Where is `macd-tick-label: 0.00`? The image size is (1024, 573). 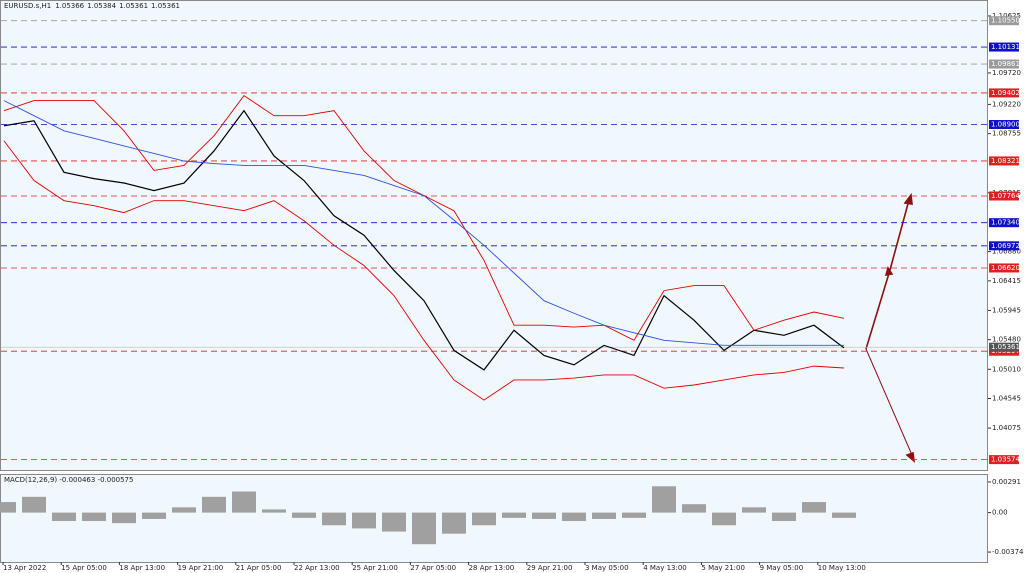
macd-tick-label: 0.00 is located at coordinates (1000, 513).